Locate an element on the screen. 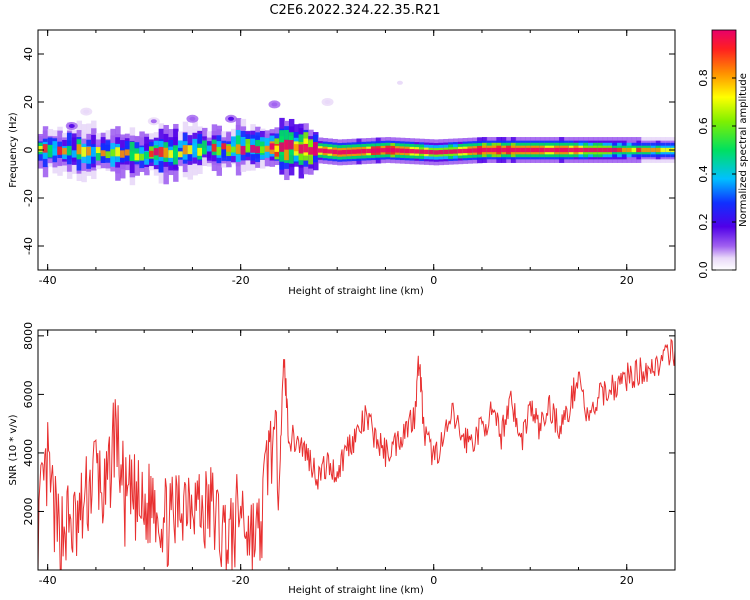 The height and width of the screenshot is (600, 750). spectrogram-xtick-label: -20 is located at coordinates (241, 280).